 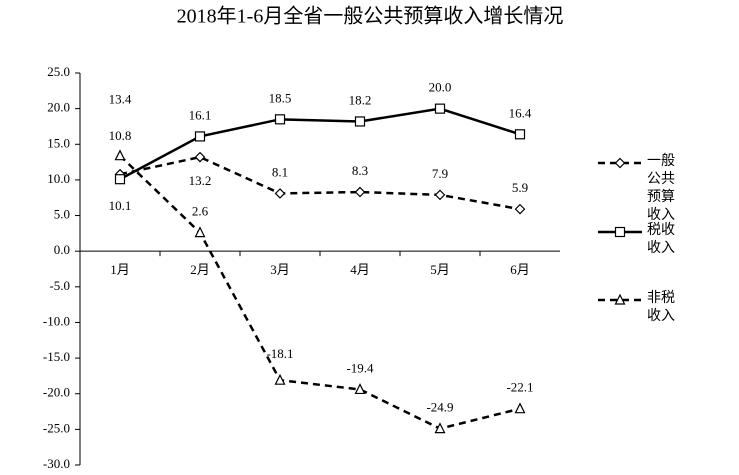 What do you see at coordinates (520, 112) in the screenshot?
I see `data-label: 16.4` at bounding box center [520, 112].